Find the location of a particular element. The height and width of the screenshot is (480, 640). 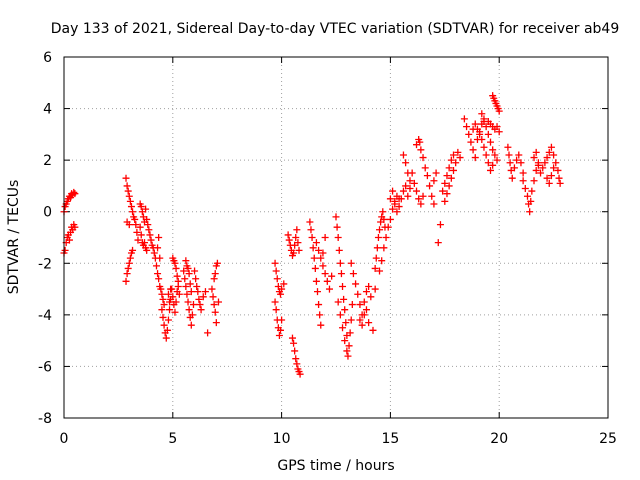

x-tick-label: 25 is located at coordinates (608, 439).